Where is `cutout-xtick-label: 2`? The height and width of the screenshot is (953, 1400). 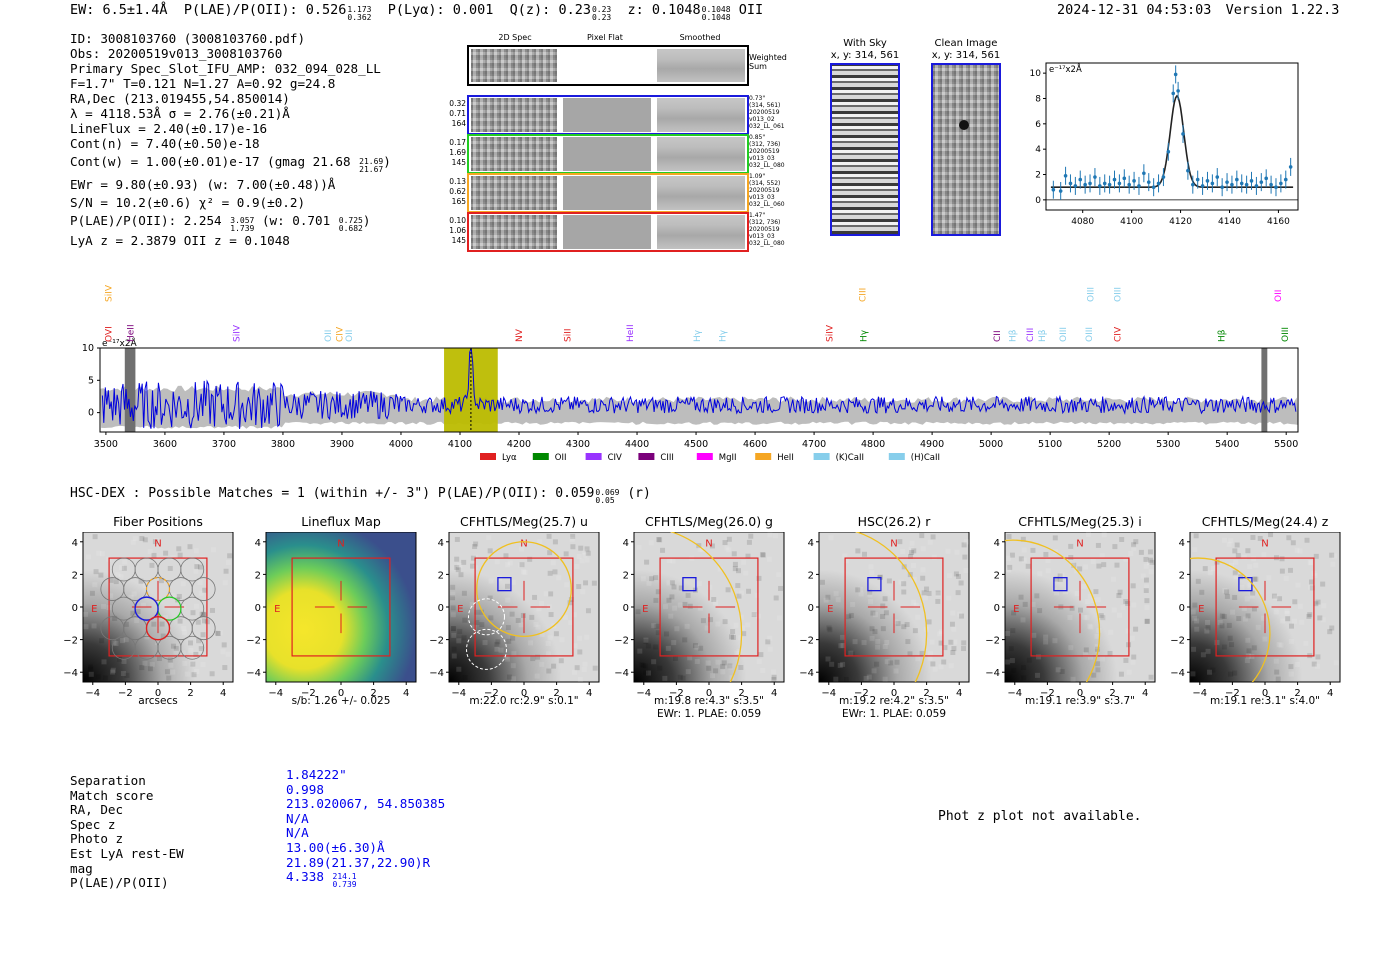 cutout-xtick-label: 2 is located at coordinates (926, 693).